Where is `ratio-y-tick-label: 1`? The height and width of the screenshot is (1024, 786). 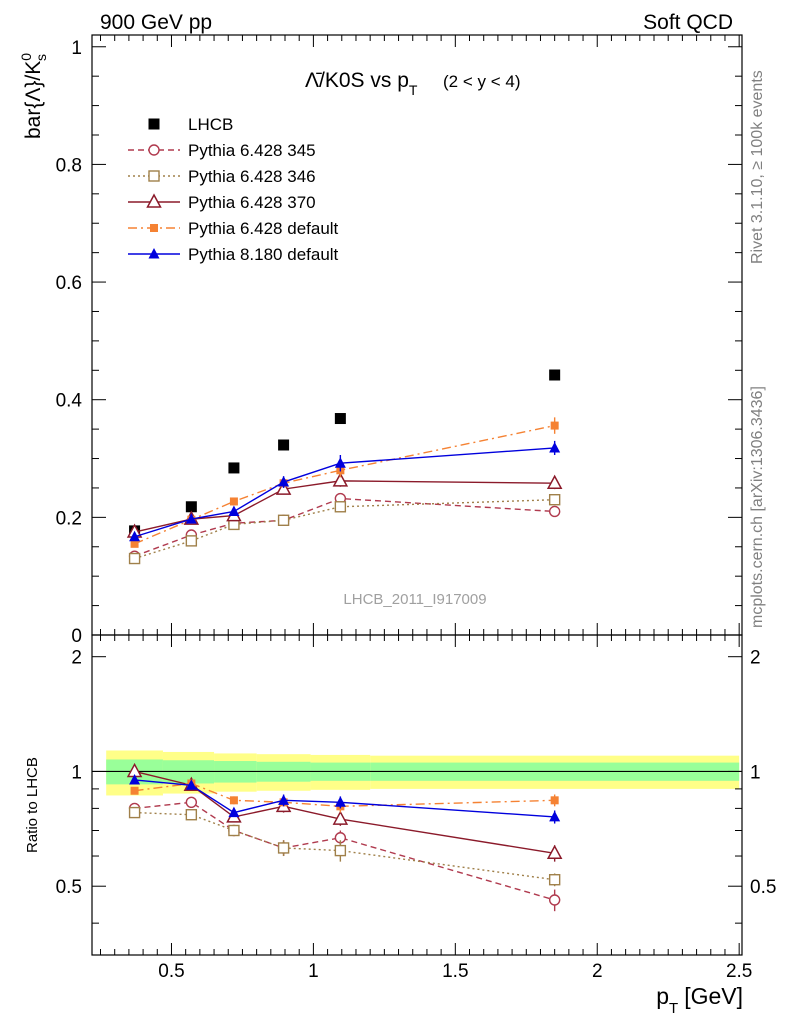
ratio-y-tick-label: 1 is located at coordinates (76, 772).